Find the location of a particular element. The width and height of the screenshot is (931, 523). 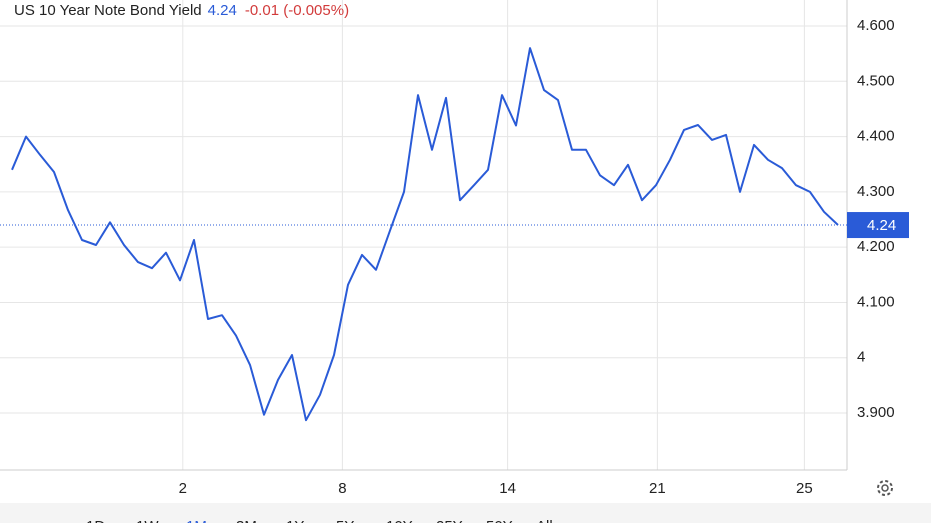

range-button: 1D is located at coordinates (95, 520).